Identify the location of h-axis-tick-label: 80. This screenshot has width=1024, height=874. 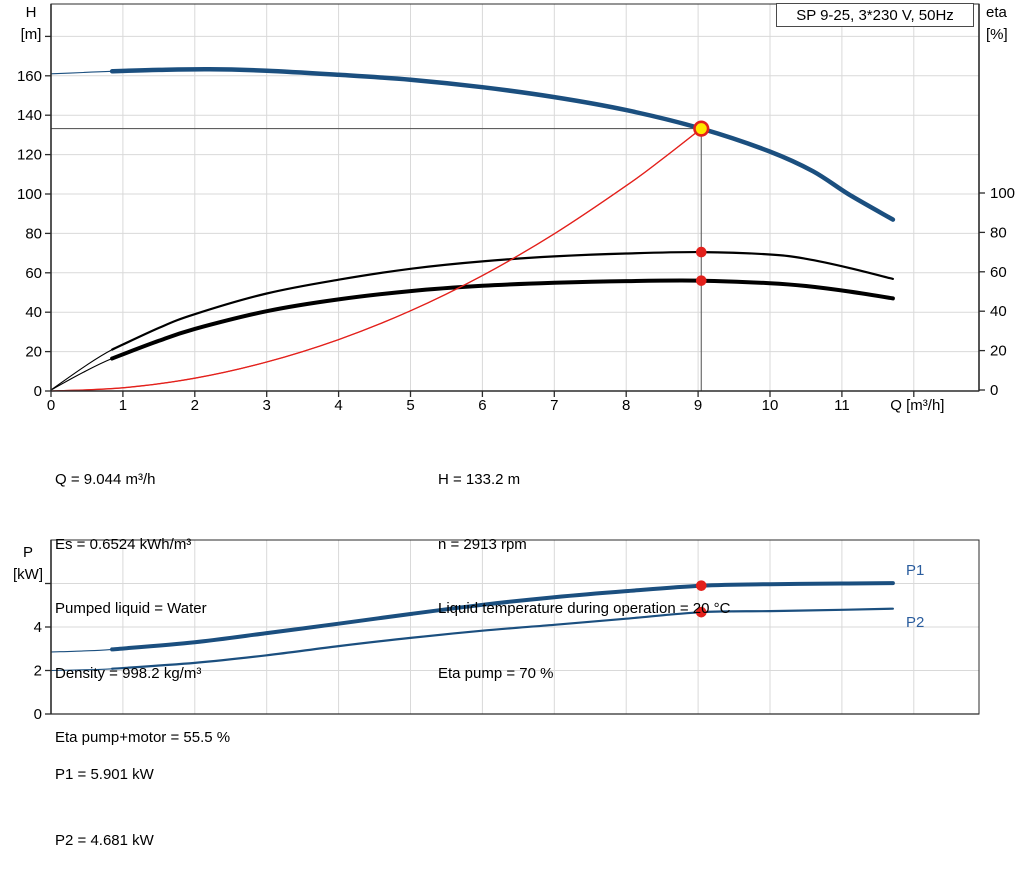
(33, 233).